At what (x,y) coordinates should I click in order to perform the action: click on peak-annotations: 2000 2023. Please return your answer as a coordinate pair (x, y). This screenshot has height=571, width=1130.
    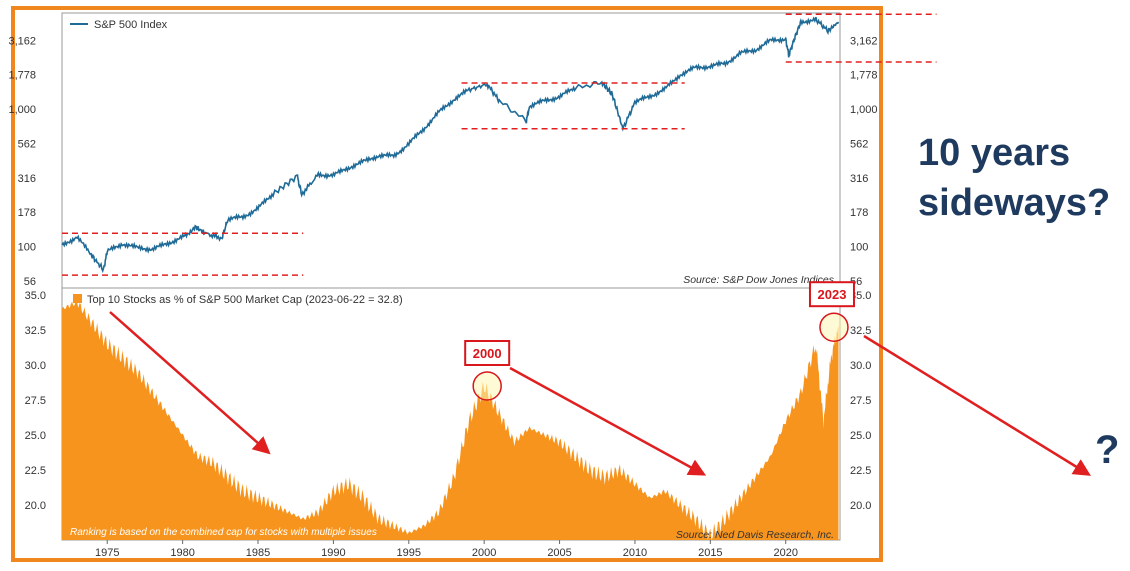
    Looking at the image, I should click on (659, 341).